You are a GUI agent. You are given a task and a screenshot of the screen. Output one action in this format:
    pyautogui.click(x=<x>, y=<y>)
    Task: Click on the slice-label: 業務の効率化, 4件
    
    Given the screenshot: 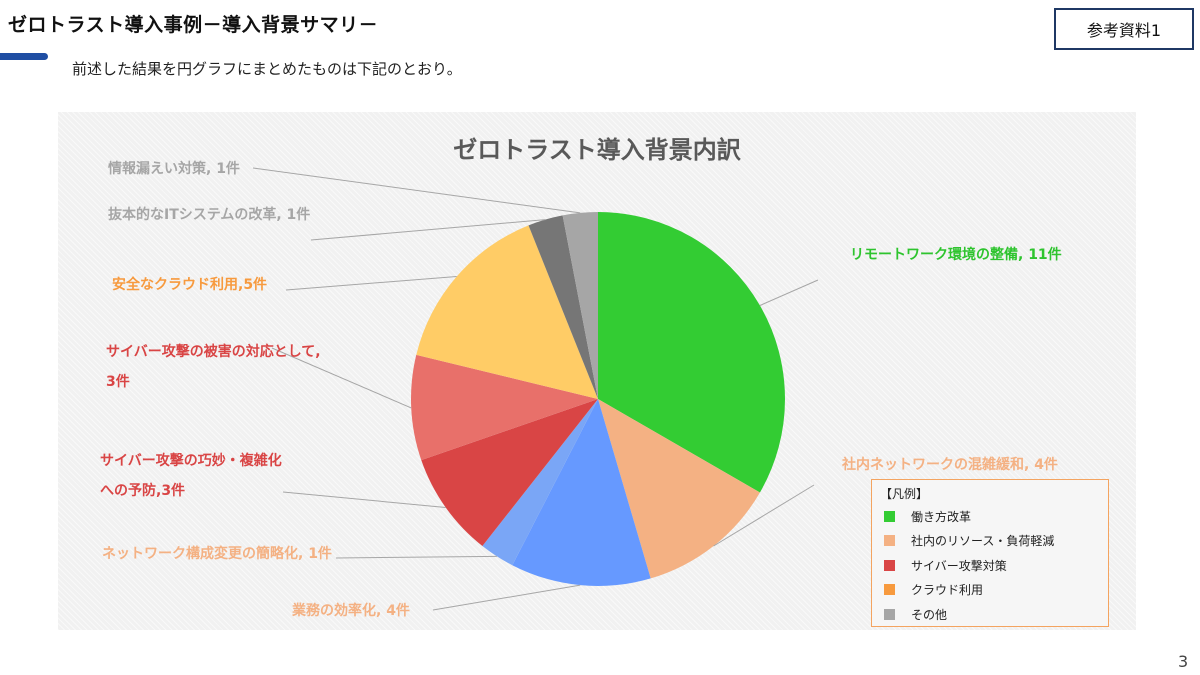 What is the action you would take?
    pyautogui.click(x=351, y=611)
    